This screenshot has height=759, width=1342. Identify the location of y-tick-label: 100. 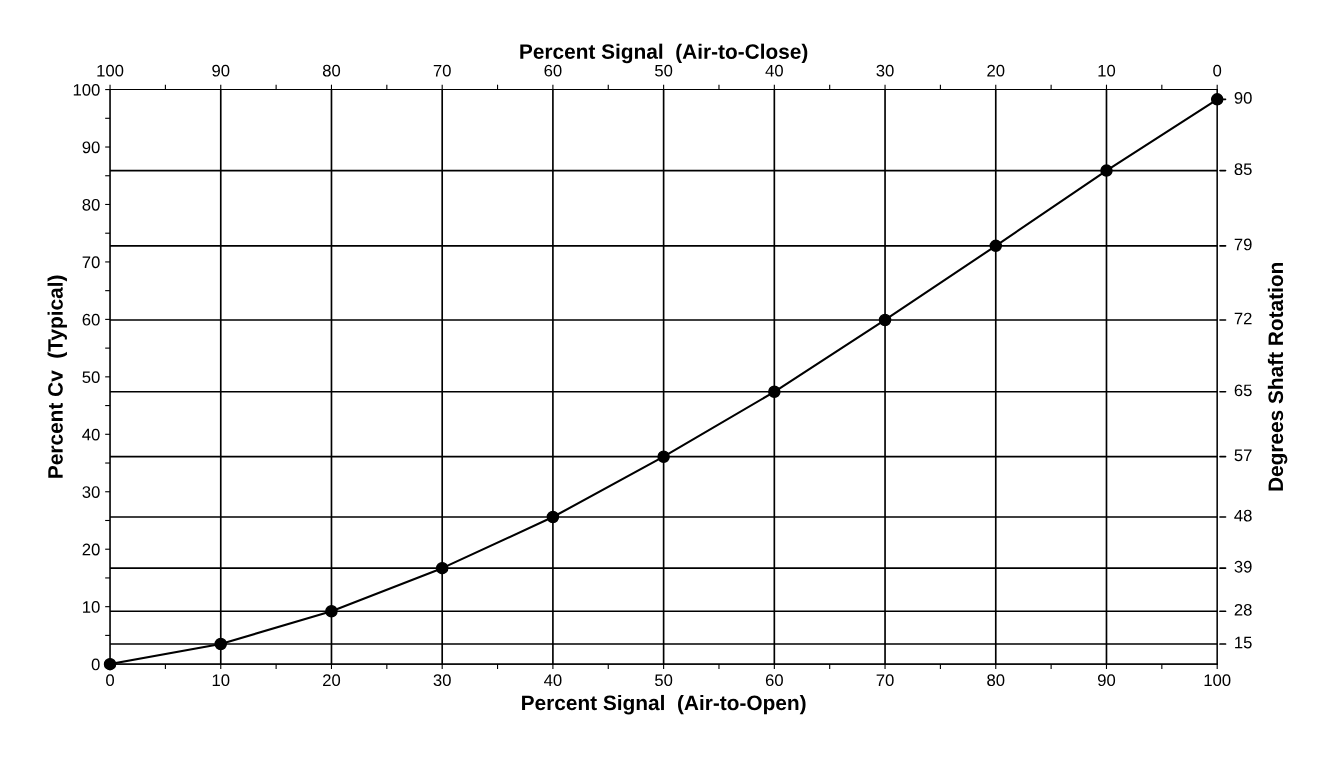
(86, 89).